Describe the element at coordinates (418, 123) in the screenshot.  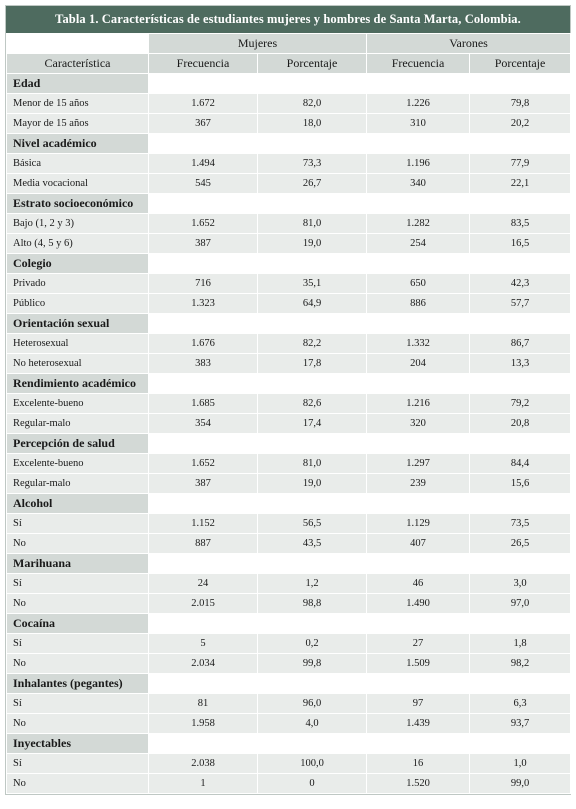
I see `frequency-men-cell: 310` at that location.